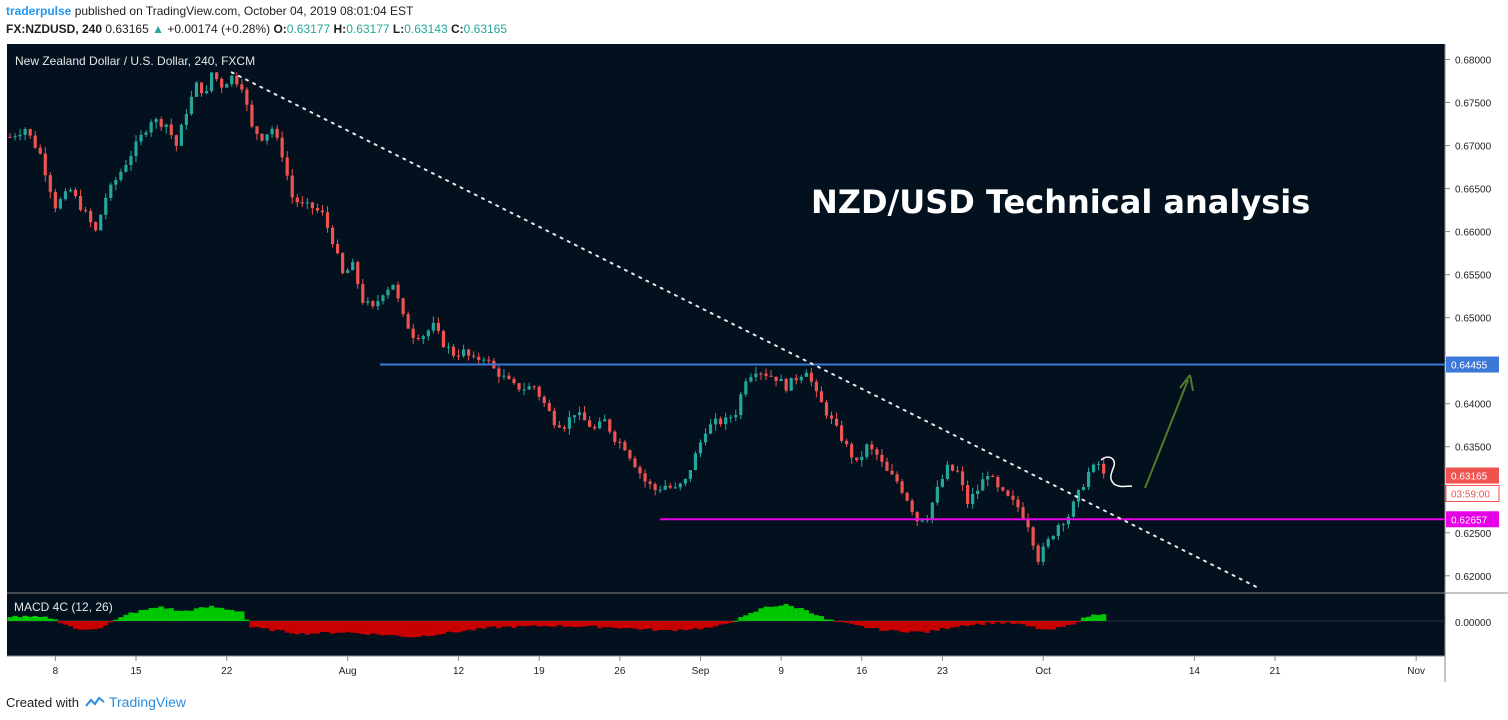 Image resolution: width=1508 pixels, height=720 pixels. Describe the element at coordinates (726, 669) in the screenshot. I see `time-axis` at that location.